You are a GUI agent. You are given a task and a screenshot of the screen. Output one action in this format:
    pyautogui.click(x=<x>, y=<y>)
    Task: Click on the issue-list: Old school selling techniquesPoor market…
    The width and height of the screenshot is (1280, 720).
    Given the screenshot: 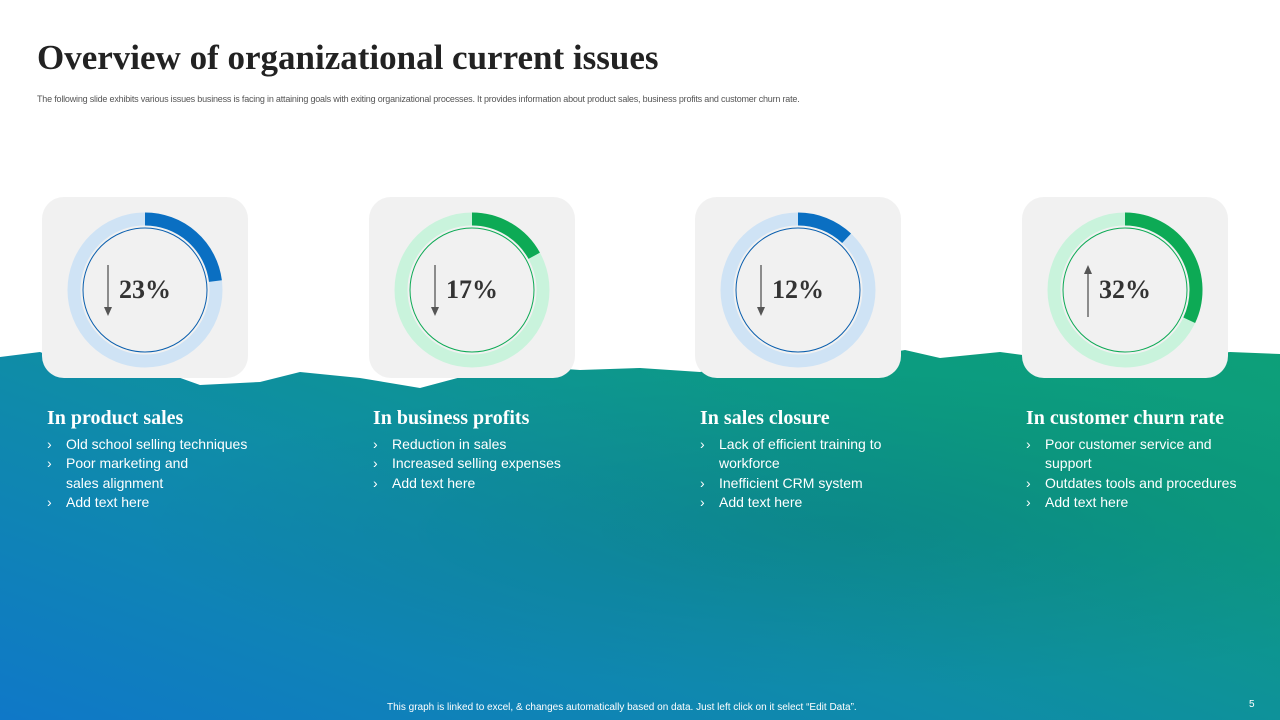 What is the action you would take?
    pyautogui.click(x=167, y=473)
    